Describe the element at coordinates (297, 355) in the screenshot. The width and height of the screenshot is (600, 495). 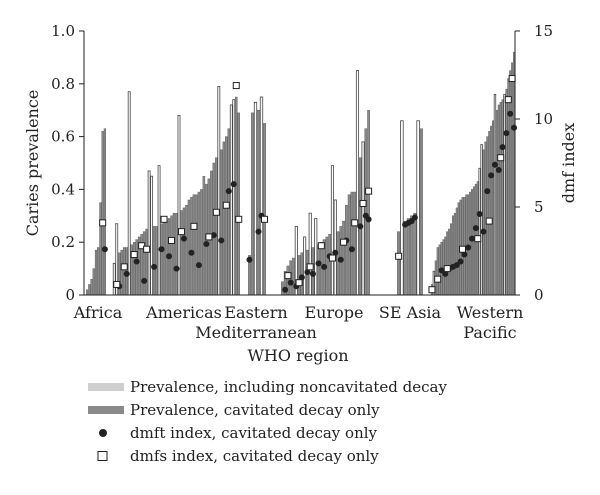
I see `x-axis-label: WHO region` at that location.